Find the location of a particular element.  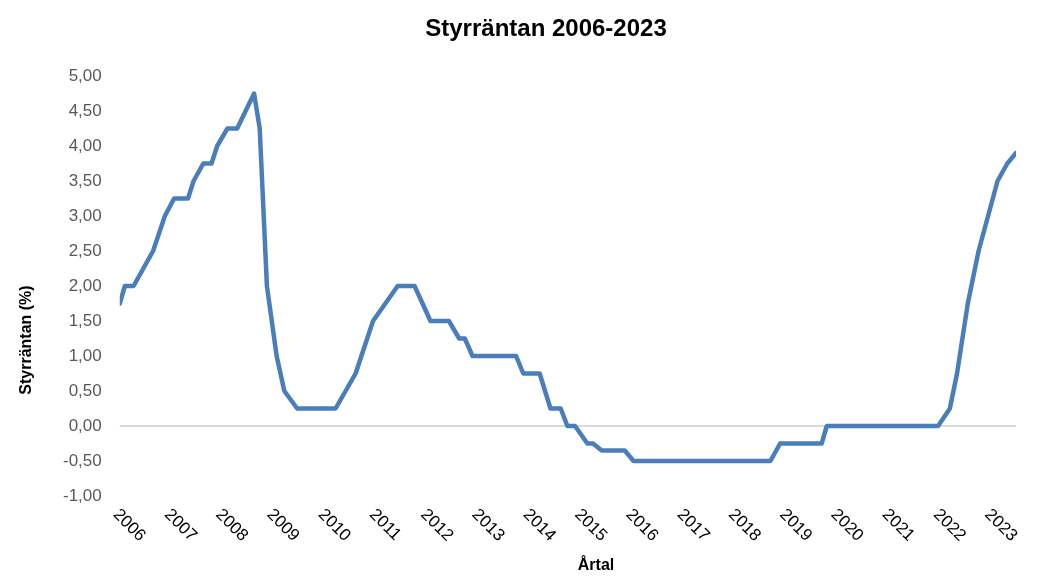

y-tick-label: 5,00 is located at coordinates (85, 75).